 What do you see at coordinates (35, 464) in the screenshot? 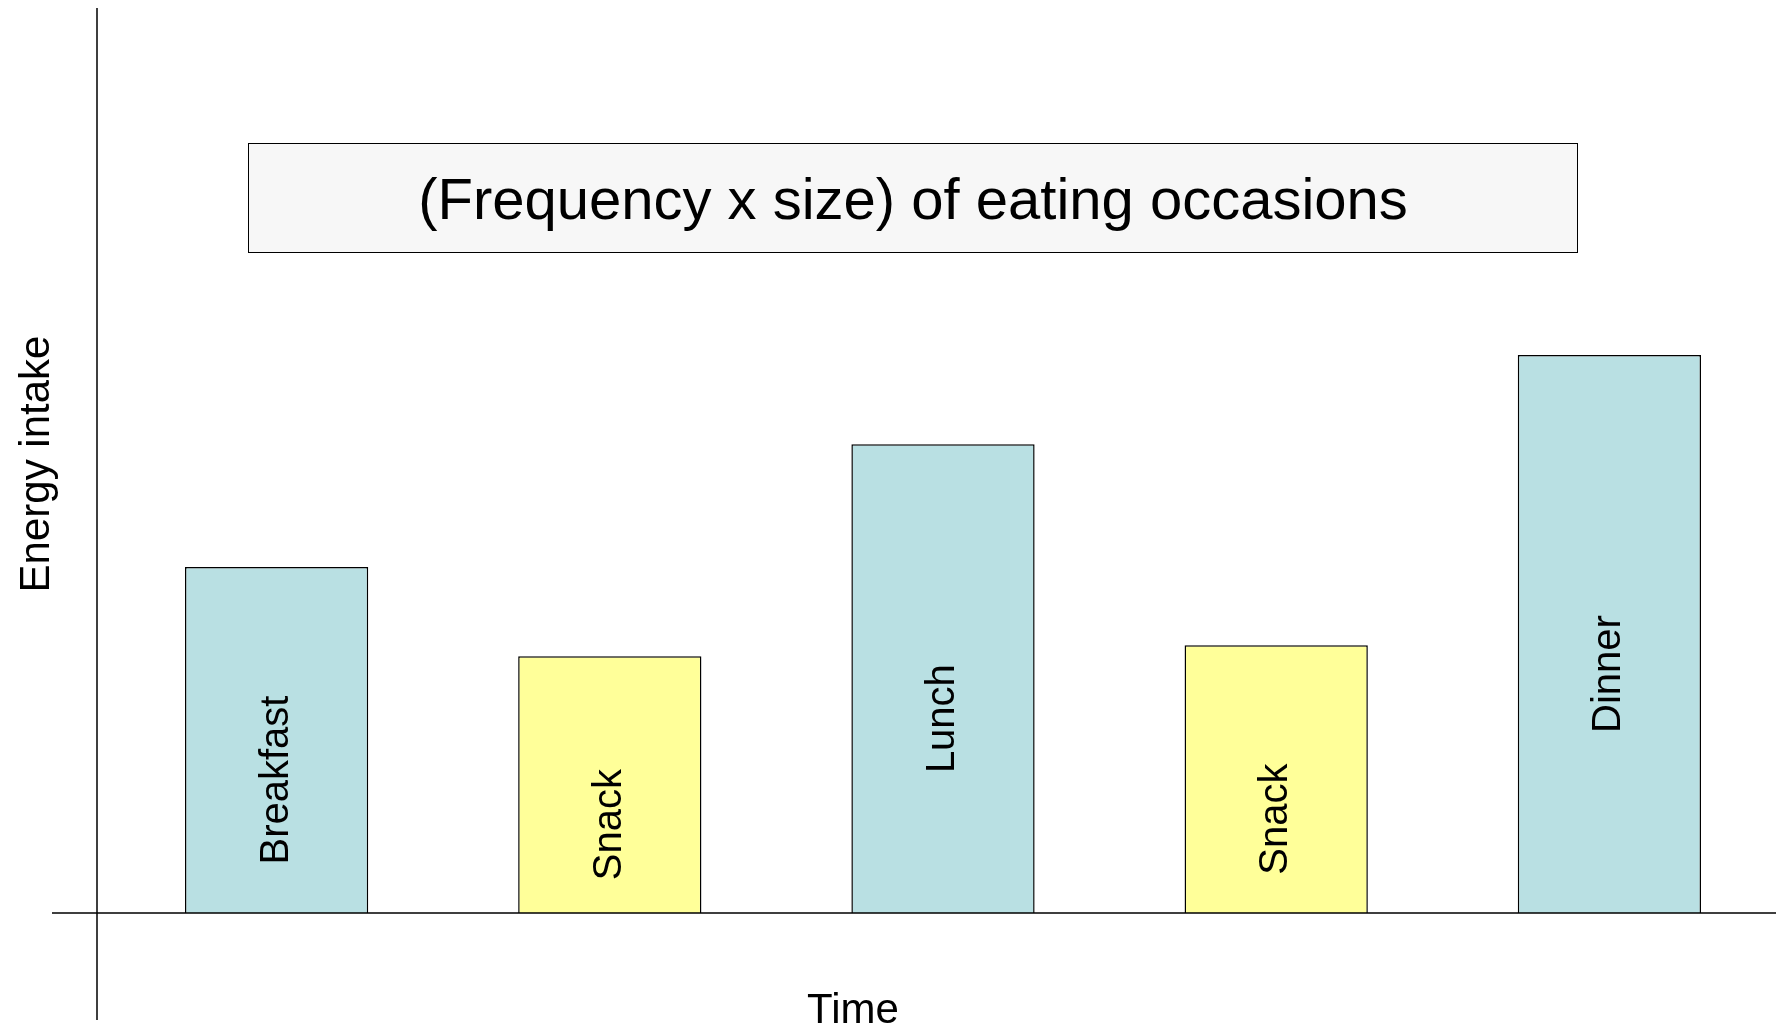
I see `y-axis-title: Energy intake` at bounding box center [35, 464].